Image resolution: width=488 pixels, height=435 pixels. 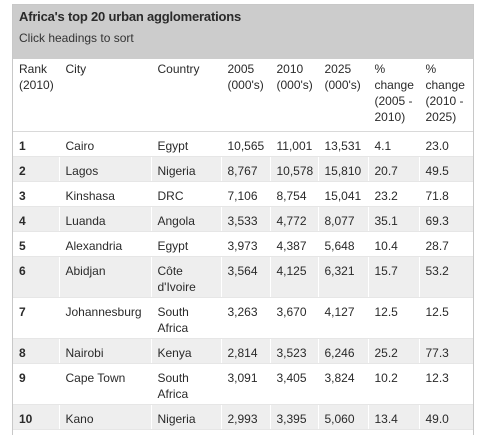 What do you see at coordinates (342, 244) in the screenshot?
I see `pop-2025-cell: 5,648` at bounding box center [342, 244].